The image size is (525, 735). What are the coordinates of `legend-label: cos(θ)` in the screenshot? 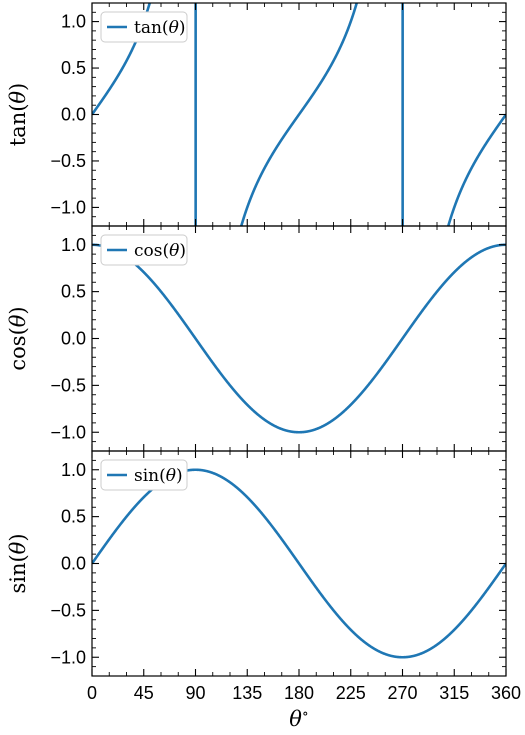 It's located at (160, 251).